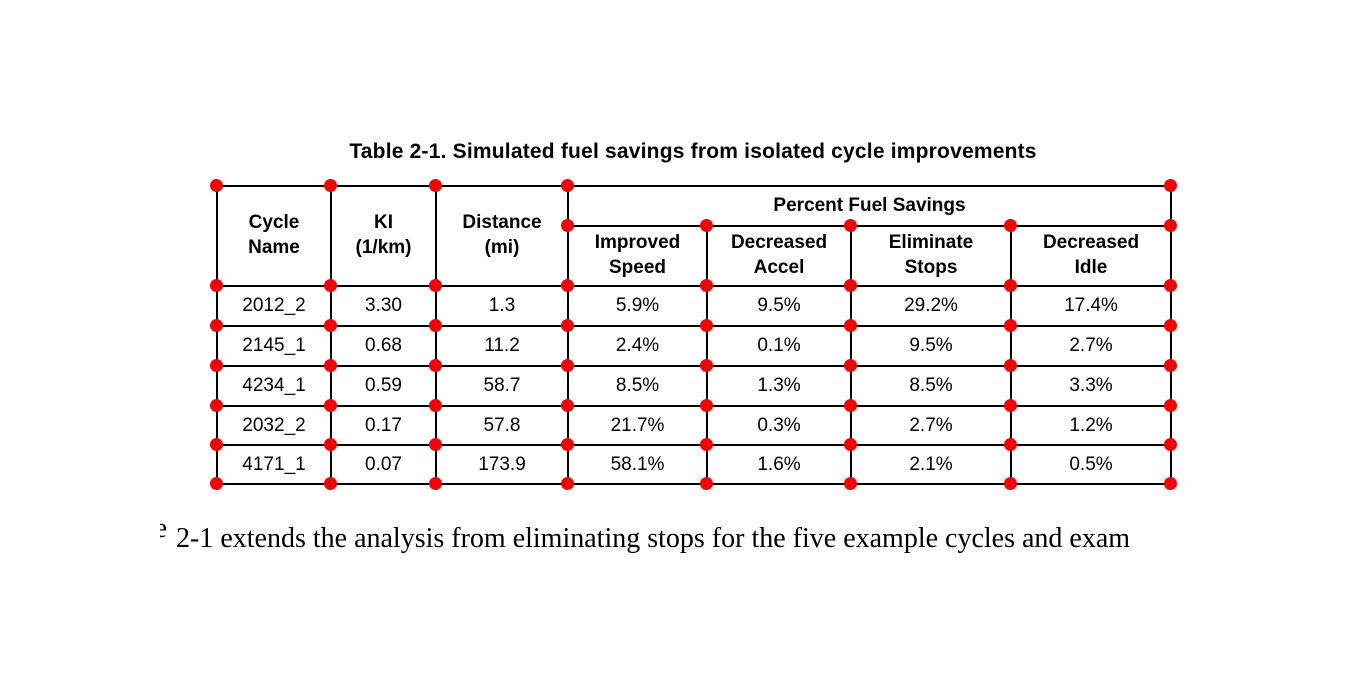 This screenshot has height=674, width=1366. I want to click on cell-ki: 0.07, so click(383, 464).